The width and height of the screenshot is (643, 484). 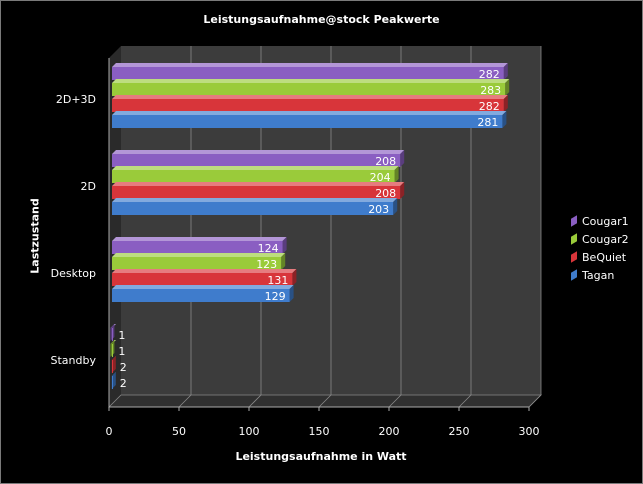 I want to click on legend-item: Cougar1, so click(x=600, y=221).